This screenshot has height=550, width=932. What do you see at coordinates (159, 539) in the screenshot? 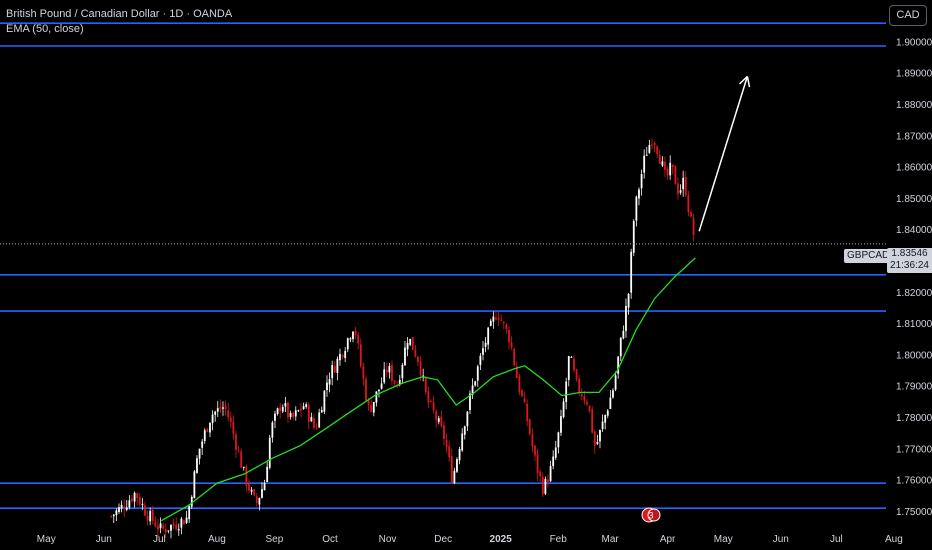
I see `time-tick-label: Jul` at bounding box center [159, 539].